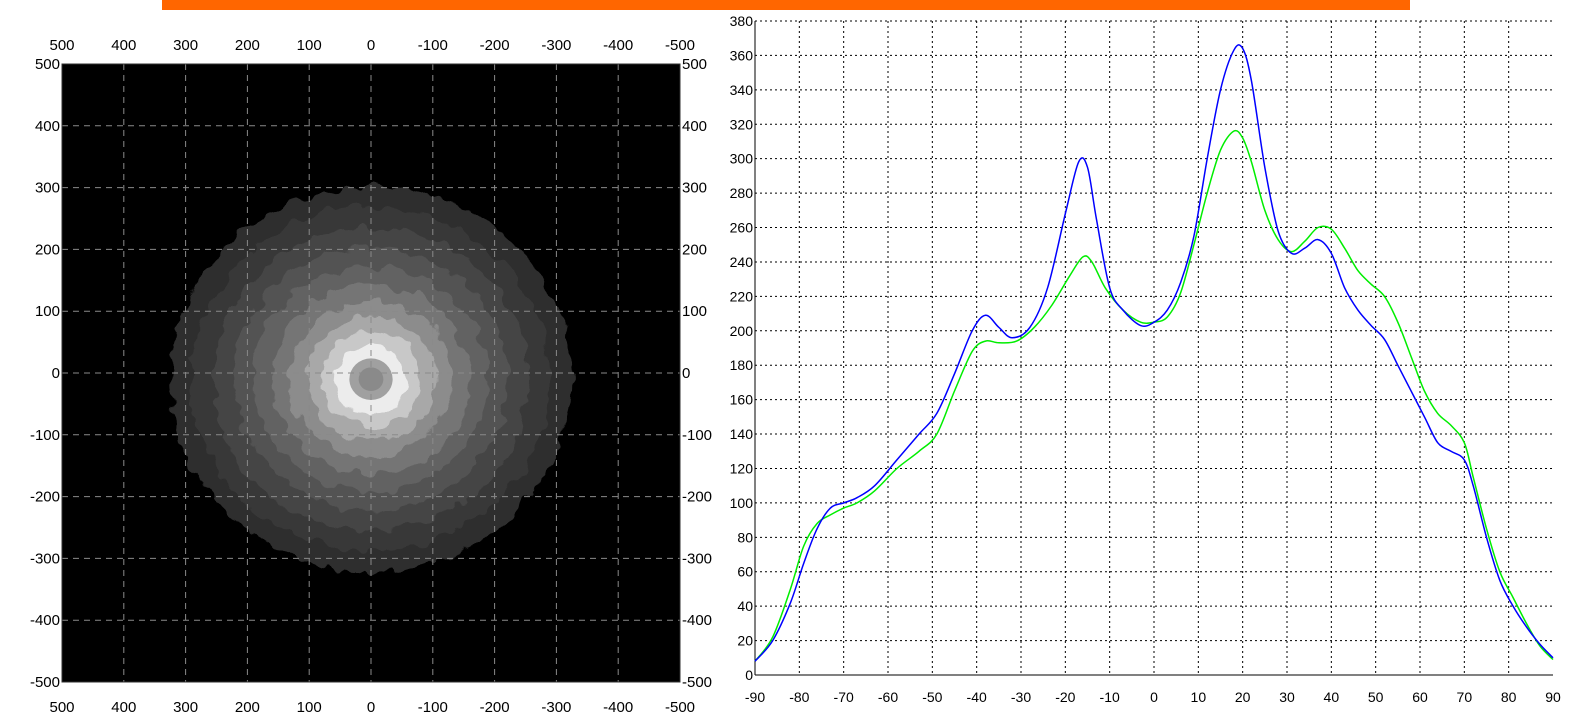 Image resolution: width=1581 pixels, height=723 pixels. Describe the element at coordinates (45, 435) in the screenshot. I see `heatmap-left-tick-label: -100` at that location.